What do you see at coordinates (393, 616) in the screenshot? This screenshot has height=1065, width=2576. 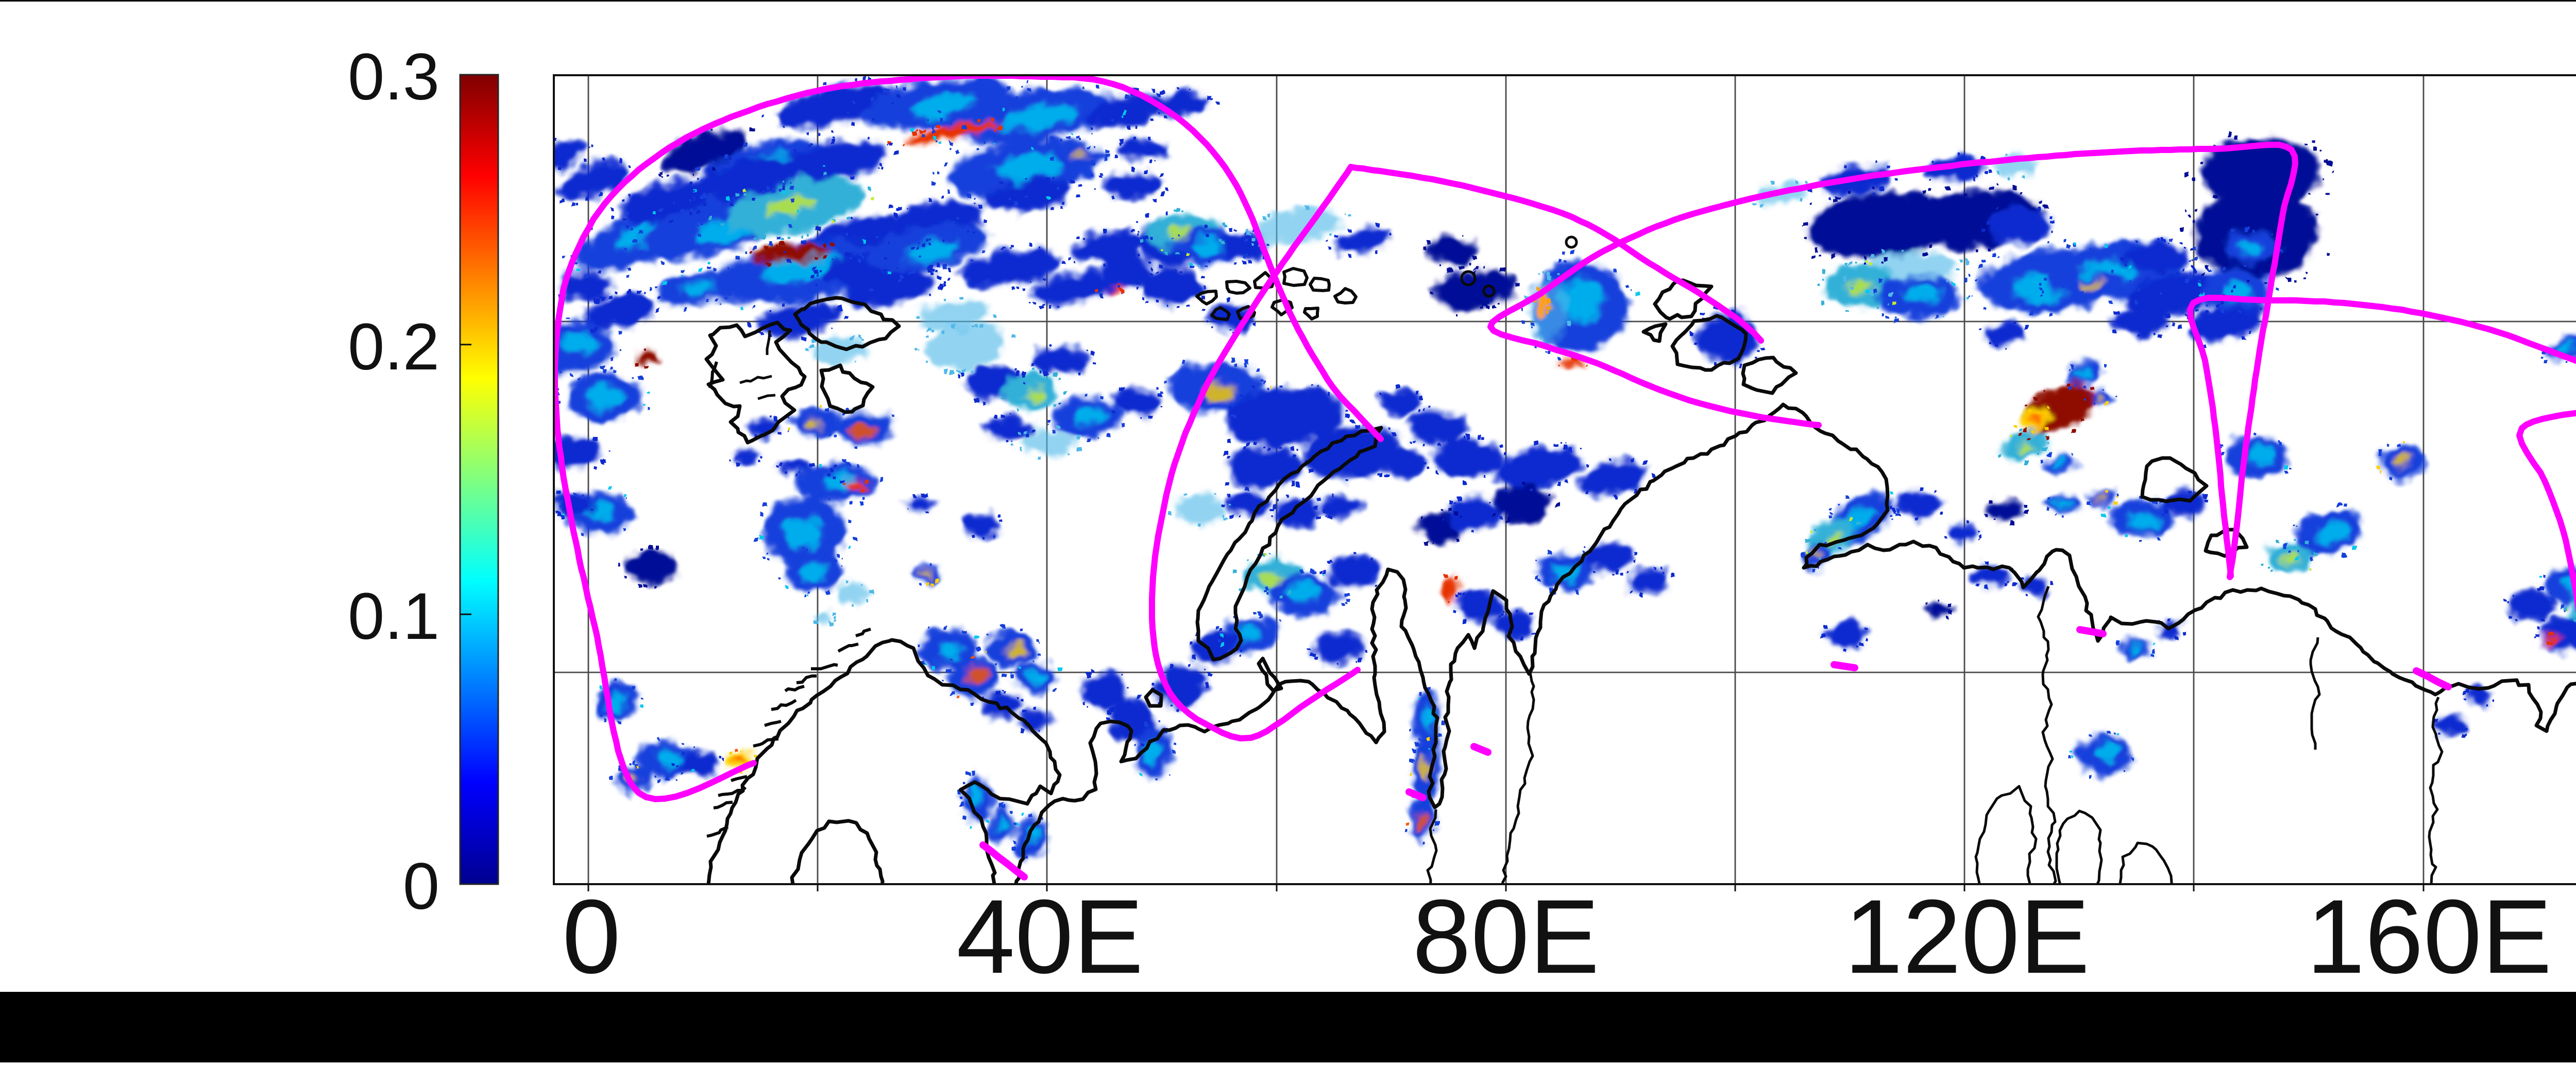 I see `svg-text: 0.1` at bounding box center [393, 616].